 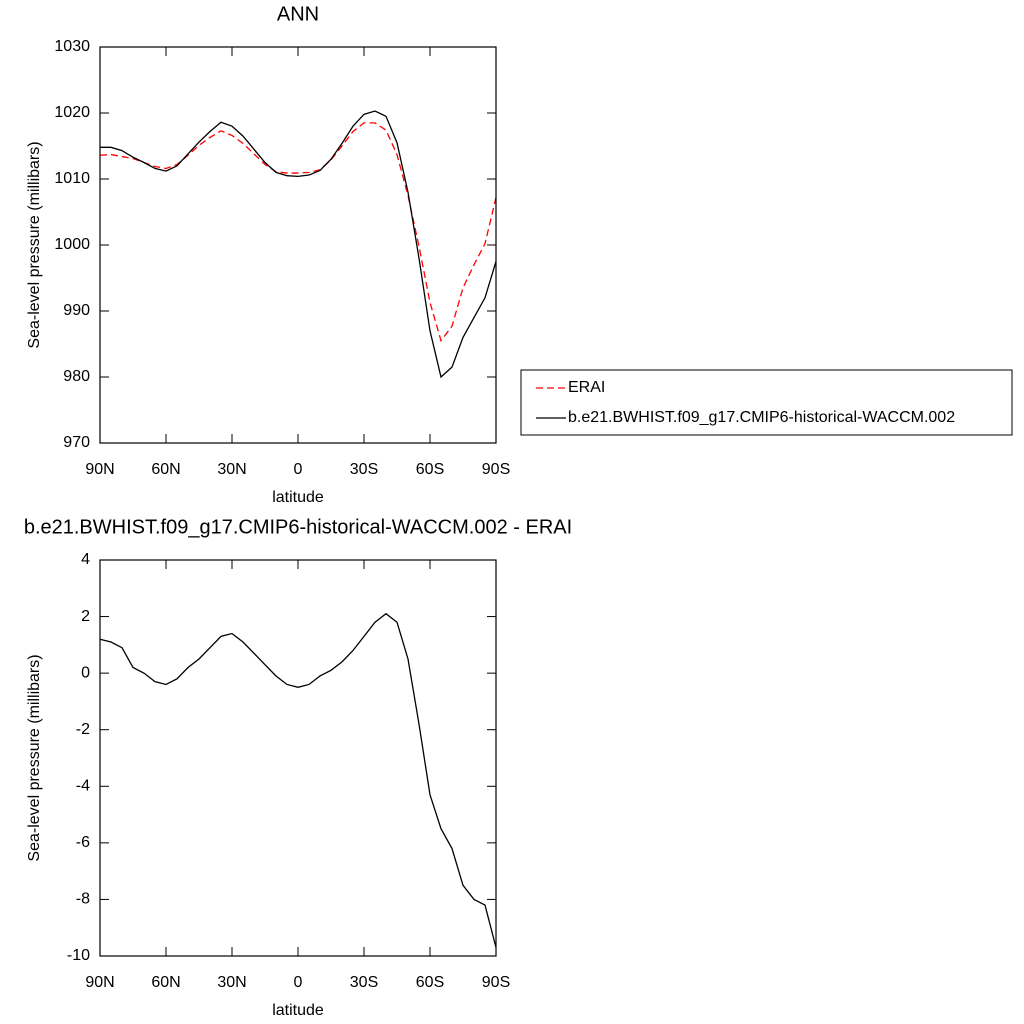 I want to click on y-tick-label: -8, so click(x=83, y=899).